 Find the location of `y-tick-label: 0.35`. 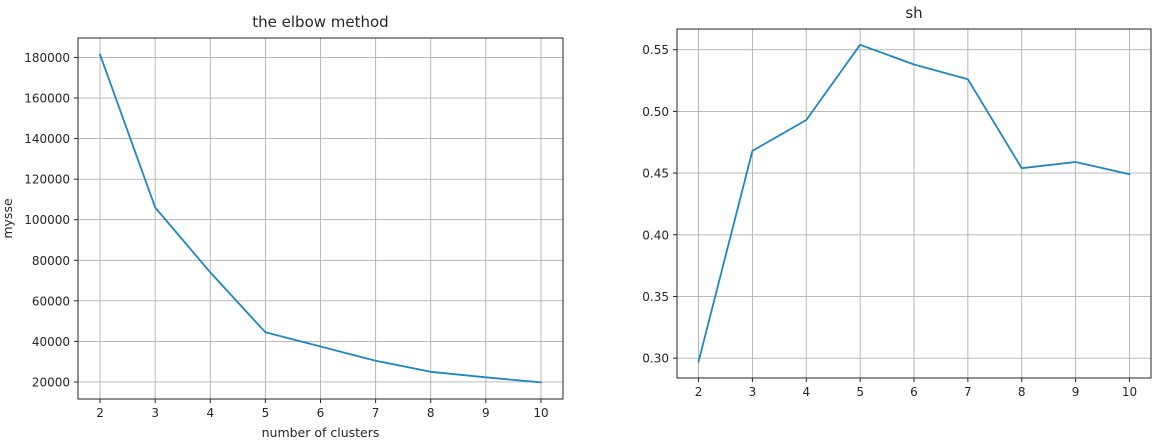

y-tick-label: 0.35 is located at coordinates (655, 297).